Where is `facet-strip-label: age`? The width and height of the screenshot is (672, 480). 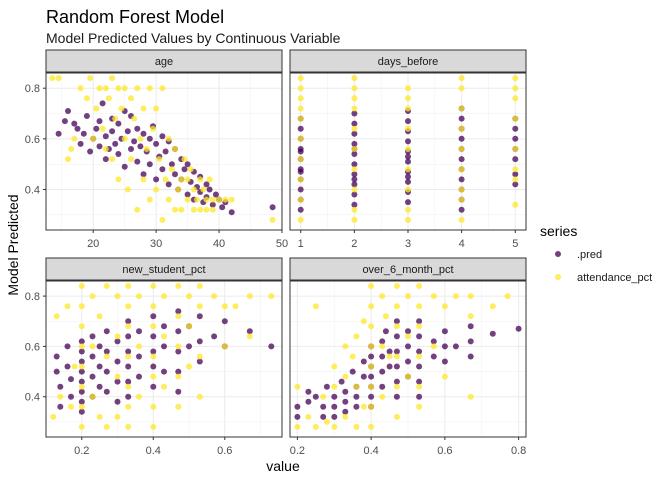 facet-strip-label: age is located at coordinates (164, 62).